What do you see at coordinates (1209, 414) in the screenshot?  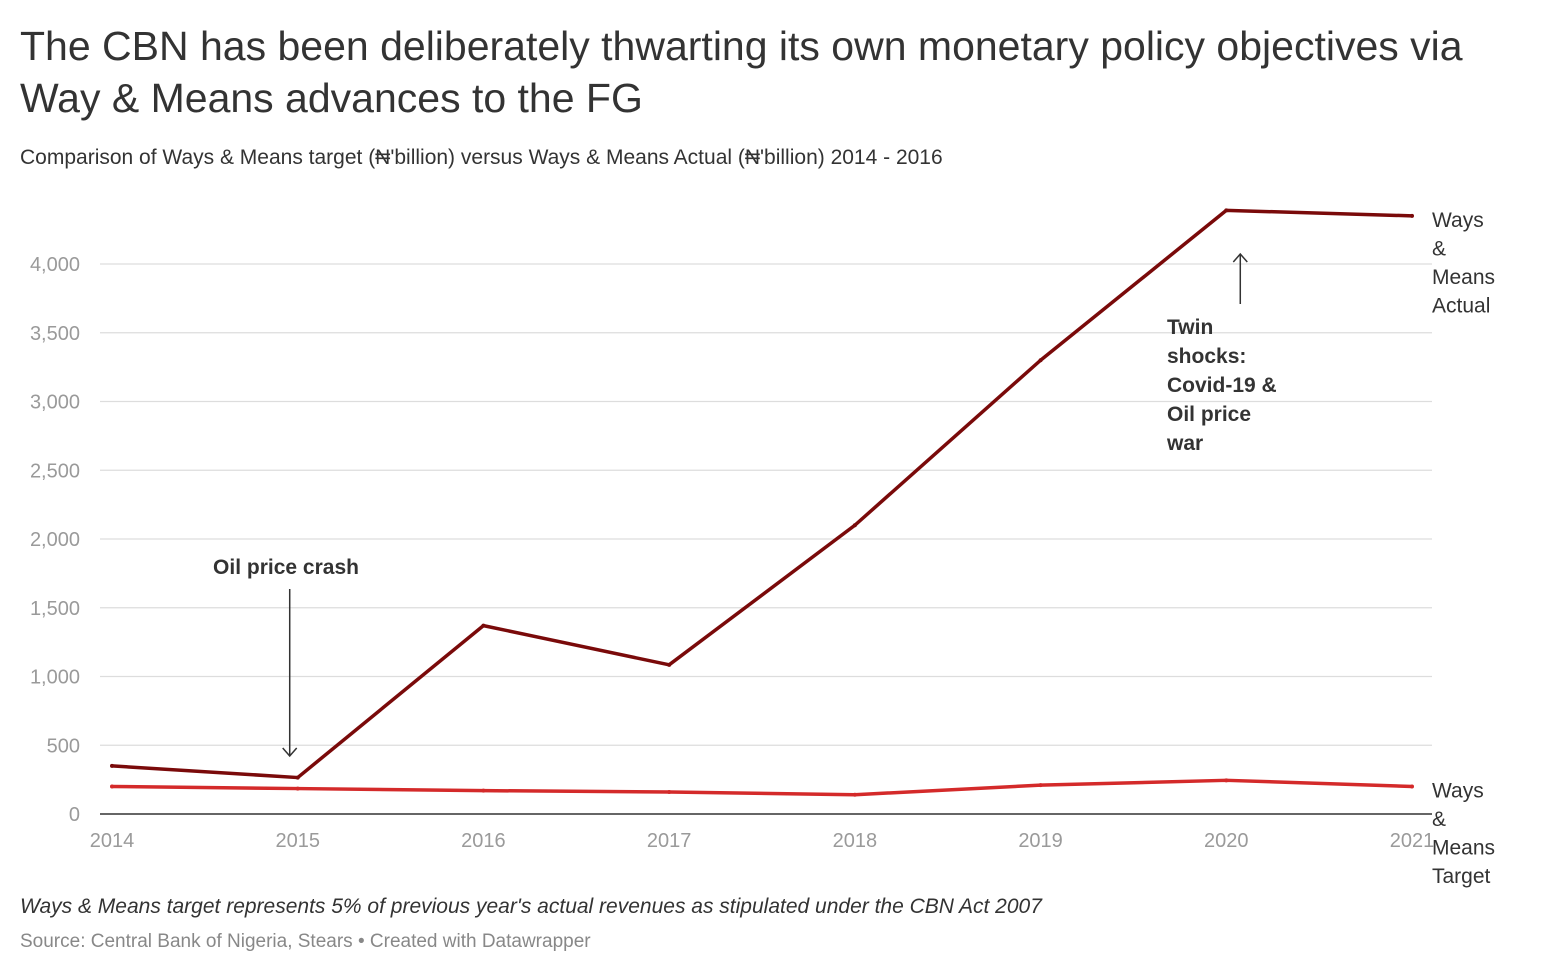 I see `annotation-twin-shocks: Oil price` at bounding box center [1209, 414].